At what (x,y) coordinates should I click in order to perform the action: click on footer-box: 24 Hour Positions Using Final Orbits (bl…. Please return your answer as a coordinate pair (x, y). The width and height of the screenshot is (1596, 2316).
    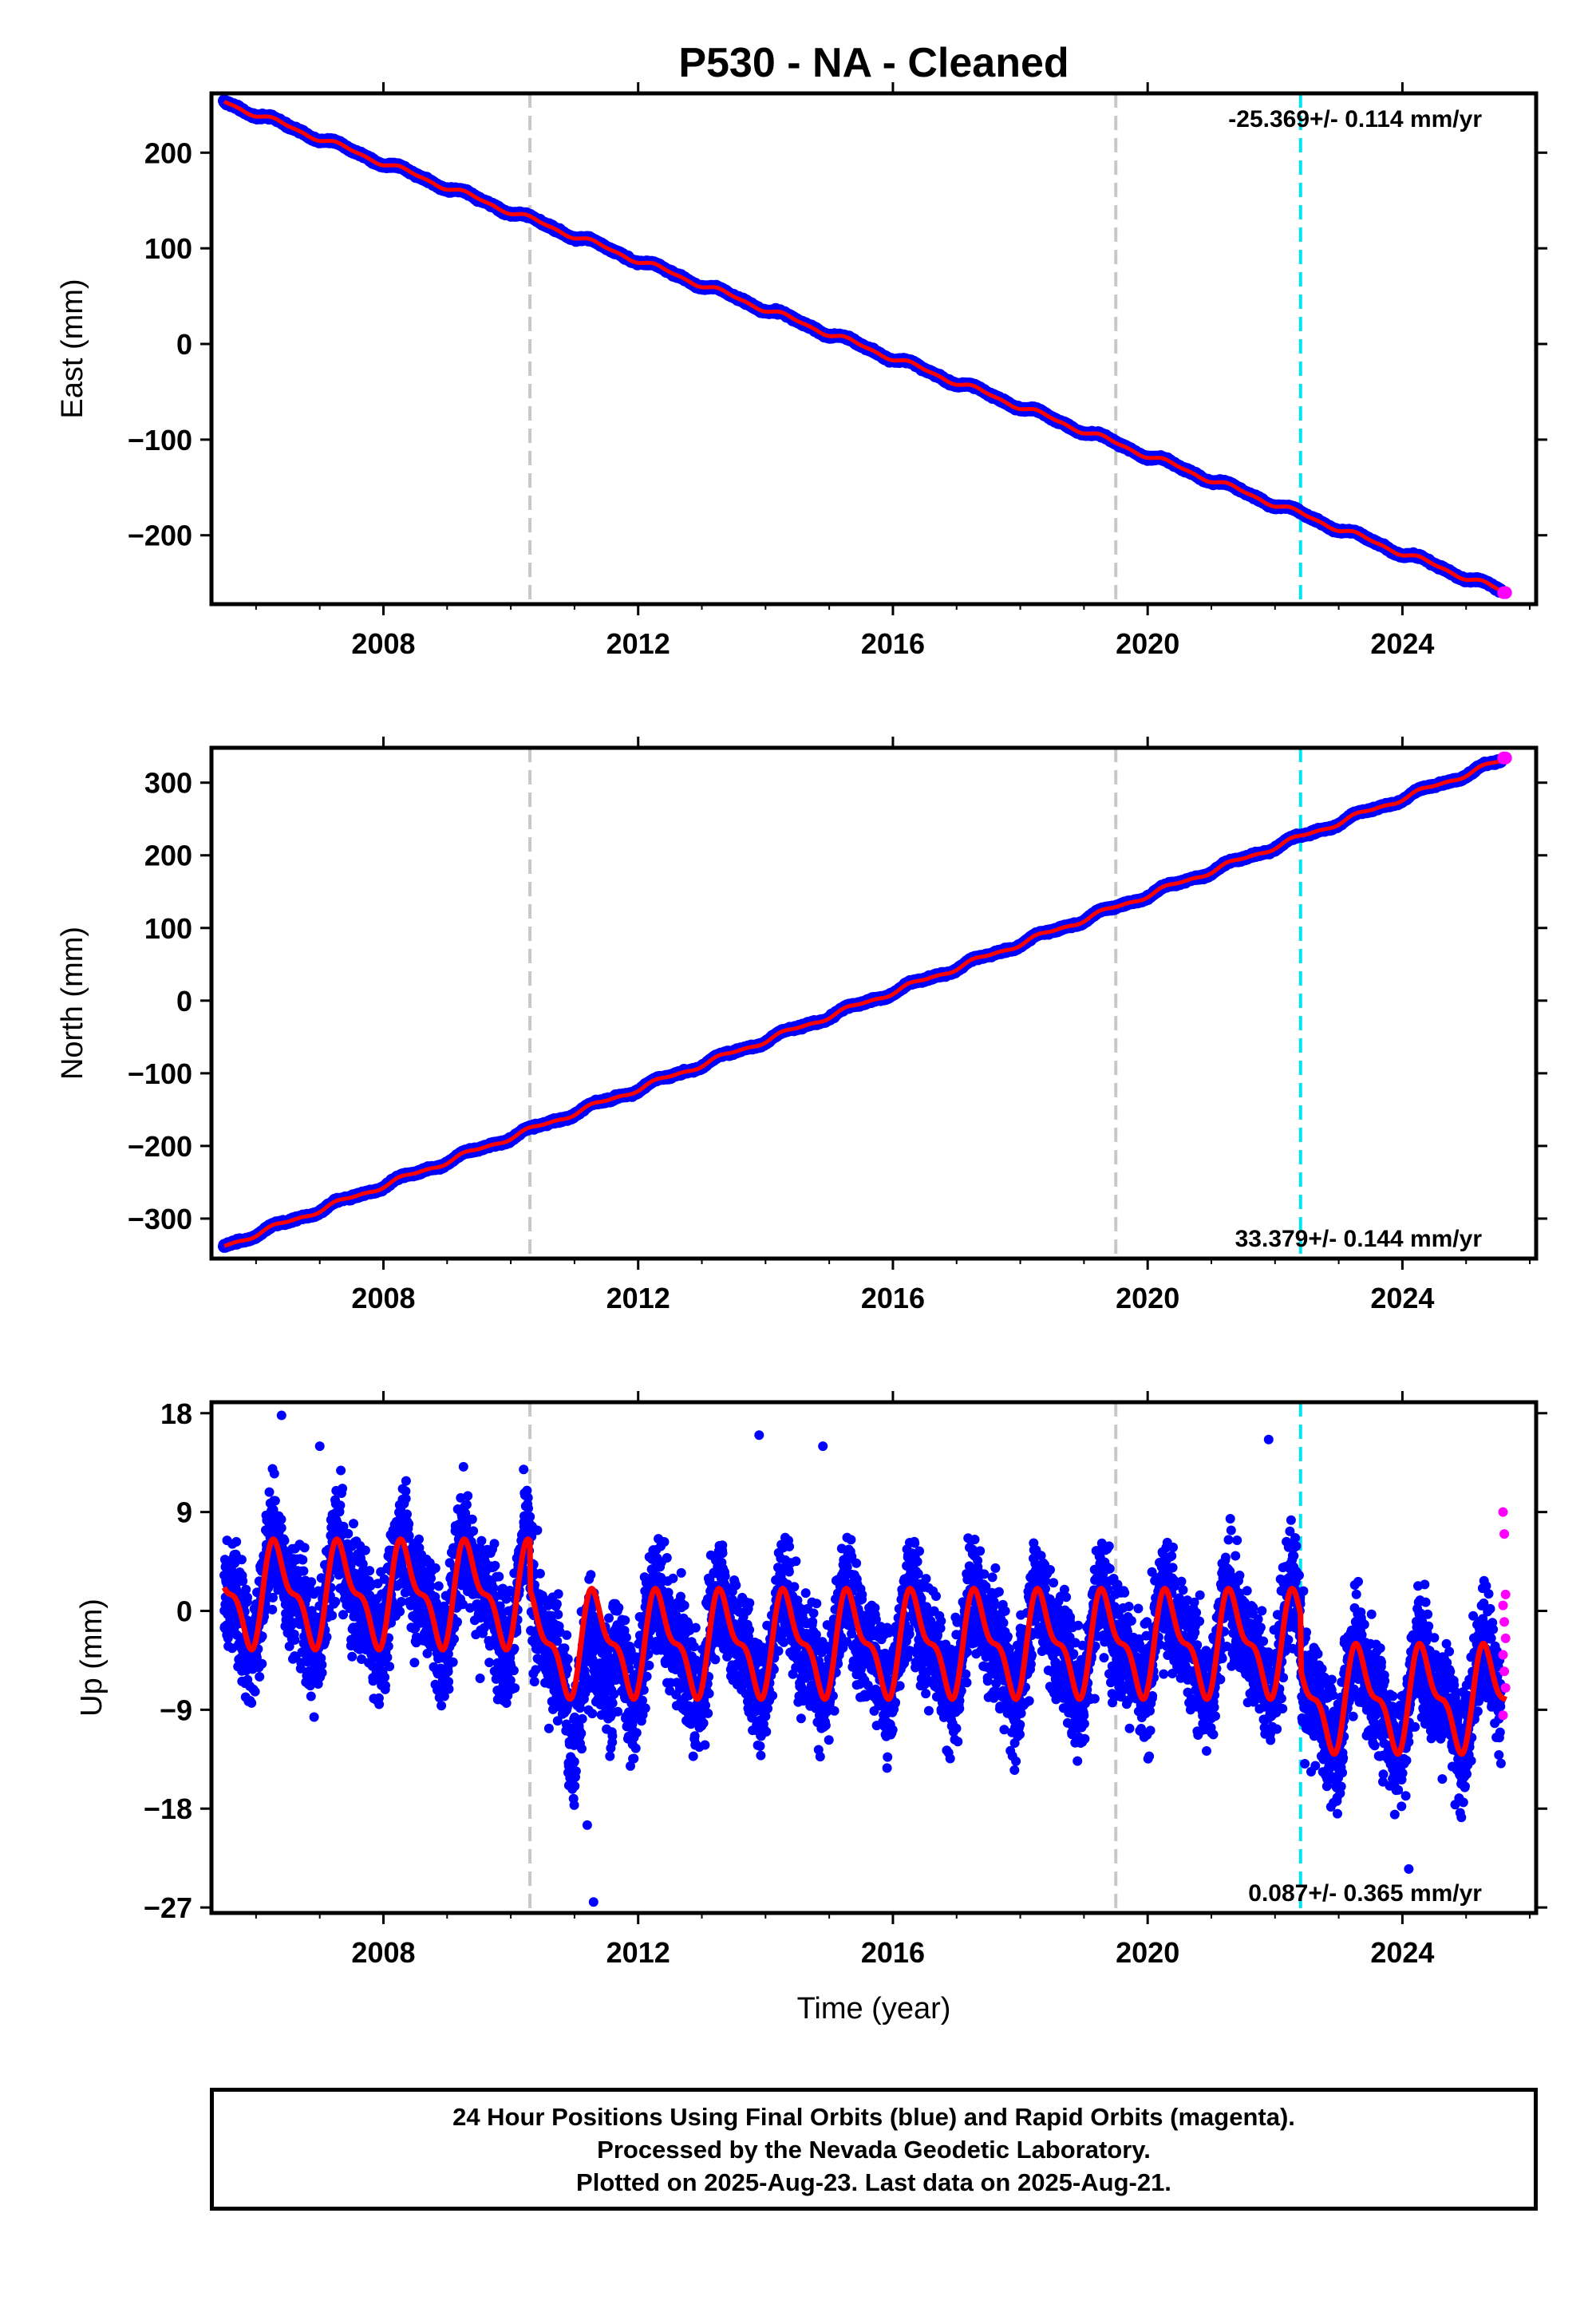
    Looking at the image, I should click on (874, 2149).